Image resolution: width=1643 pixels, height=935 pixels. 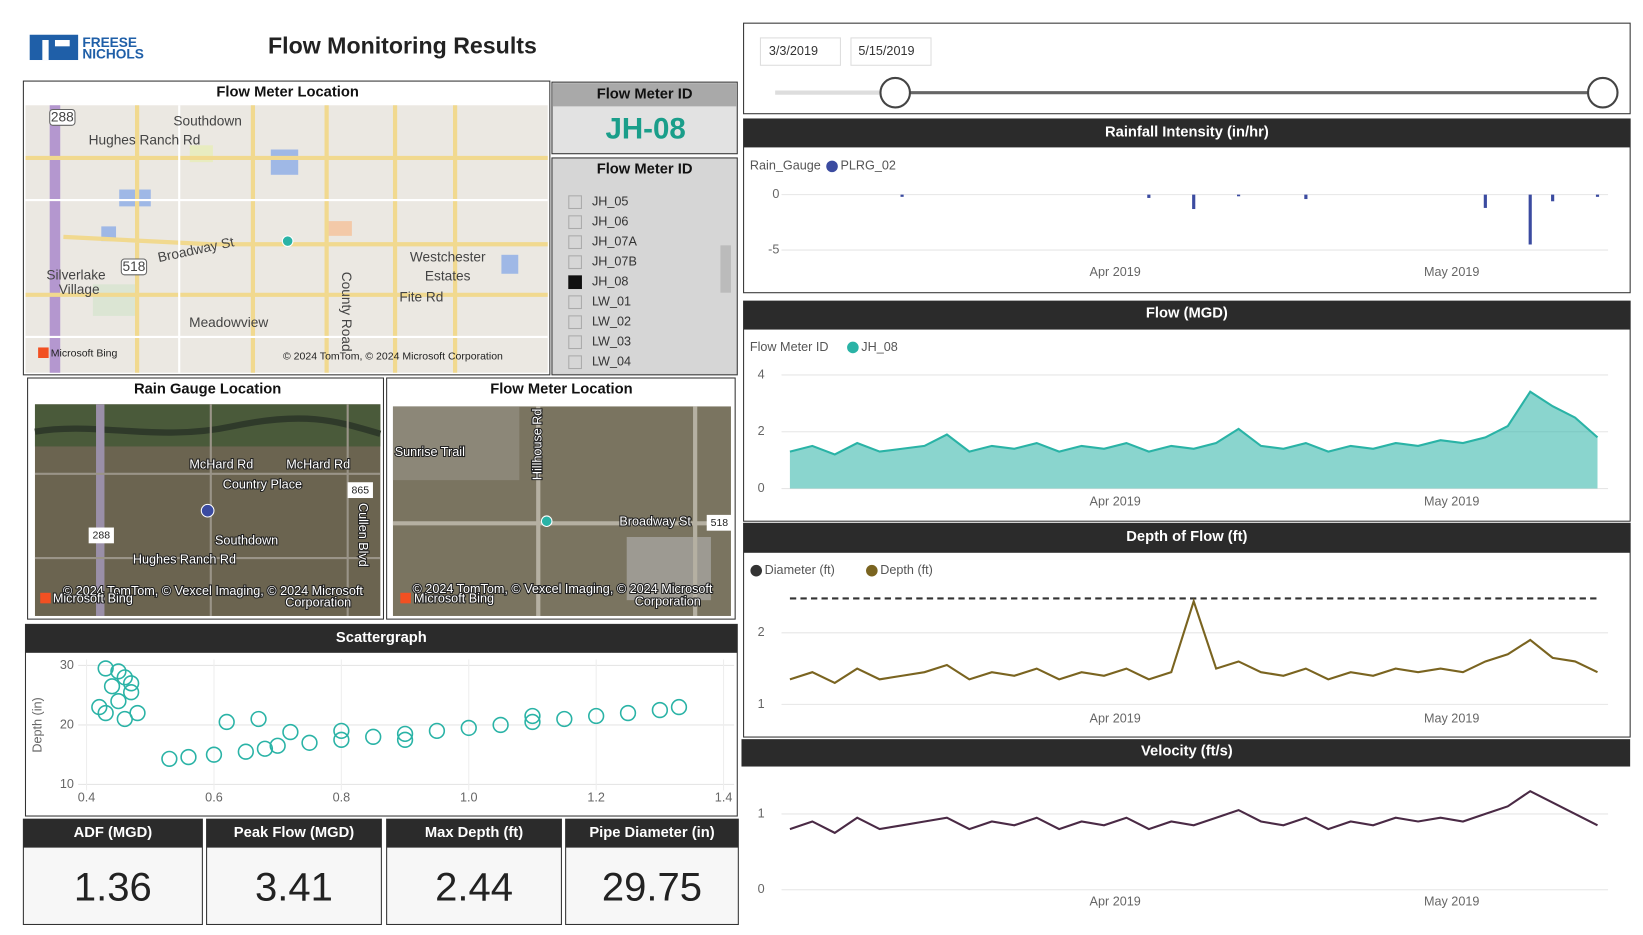 What do you see at coordinates (318, 465) in the screenshot?
I see `map-label: McHard Rd` at bounding box center [318, 465].